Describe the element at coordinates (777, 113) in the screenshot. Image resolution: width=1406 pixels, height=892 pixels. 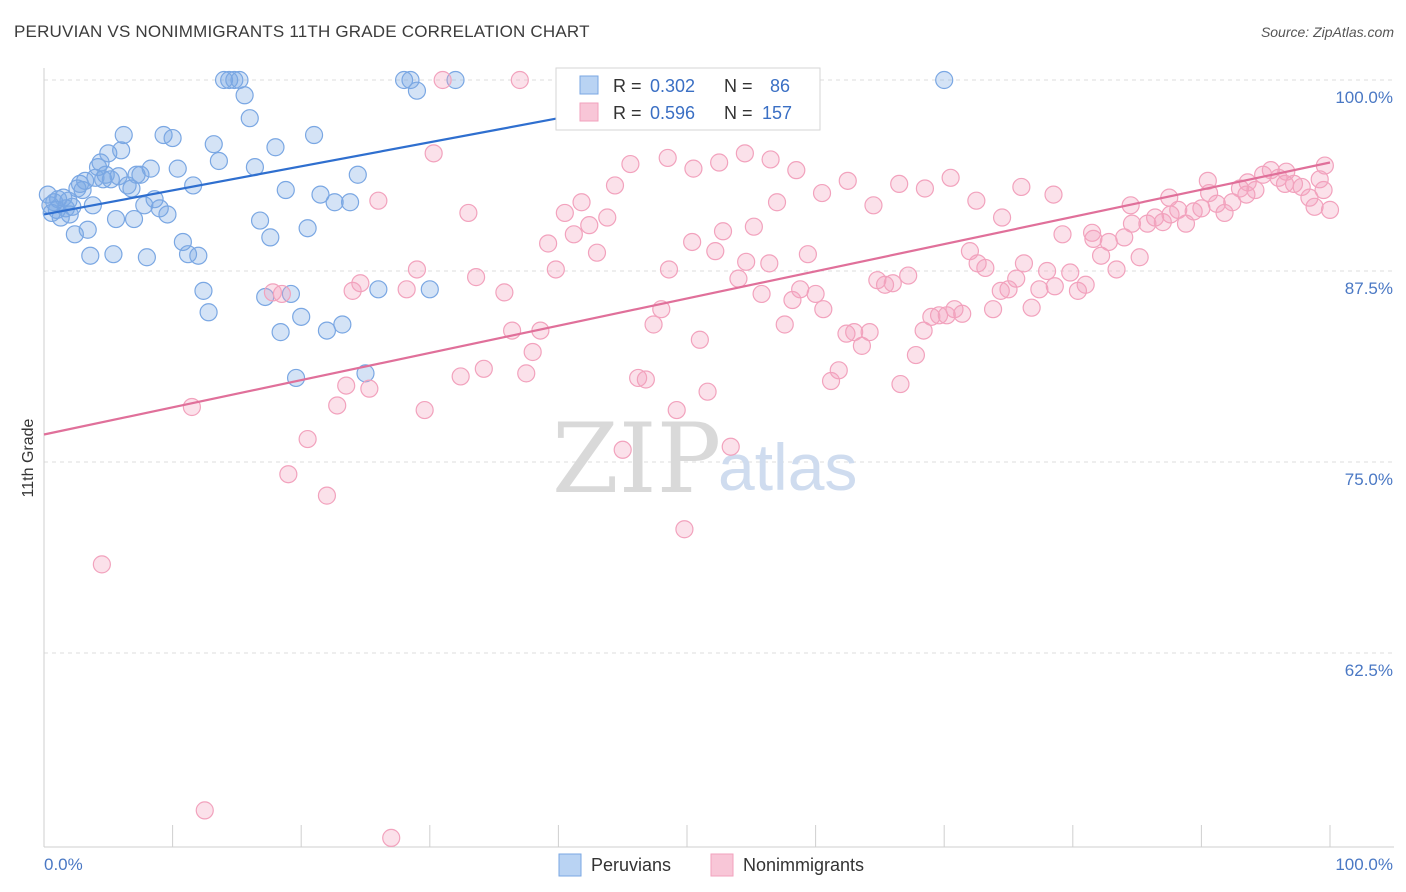
I see `stats-n-nonimmigrants: 157` at that location.